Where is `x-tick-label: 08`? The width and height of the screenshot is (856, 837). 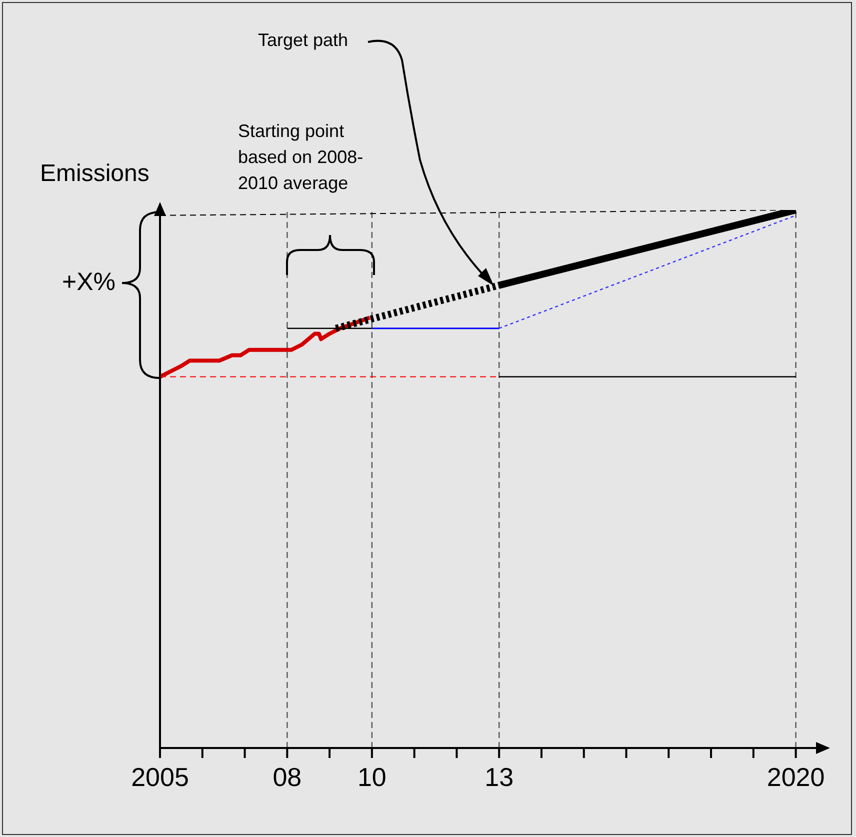
x-tick-label: 08 is located at coordinates (287, 777).